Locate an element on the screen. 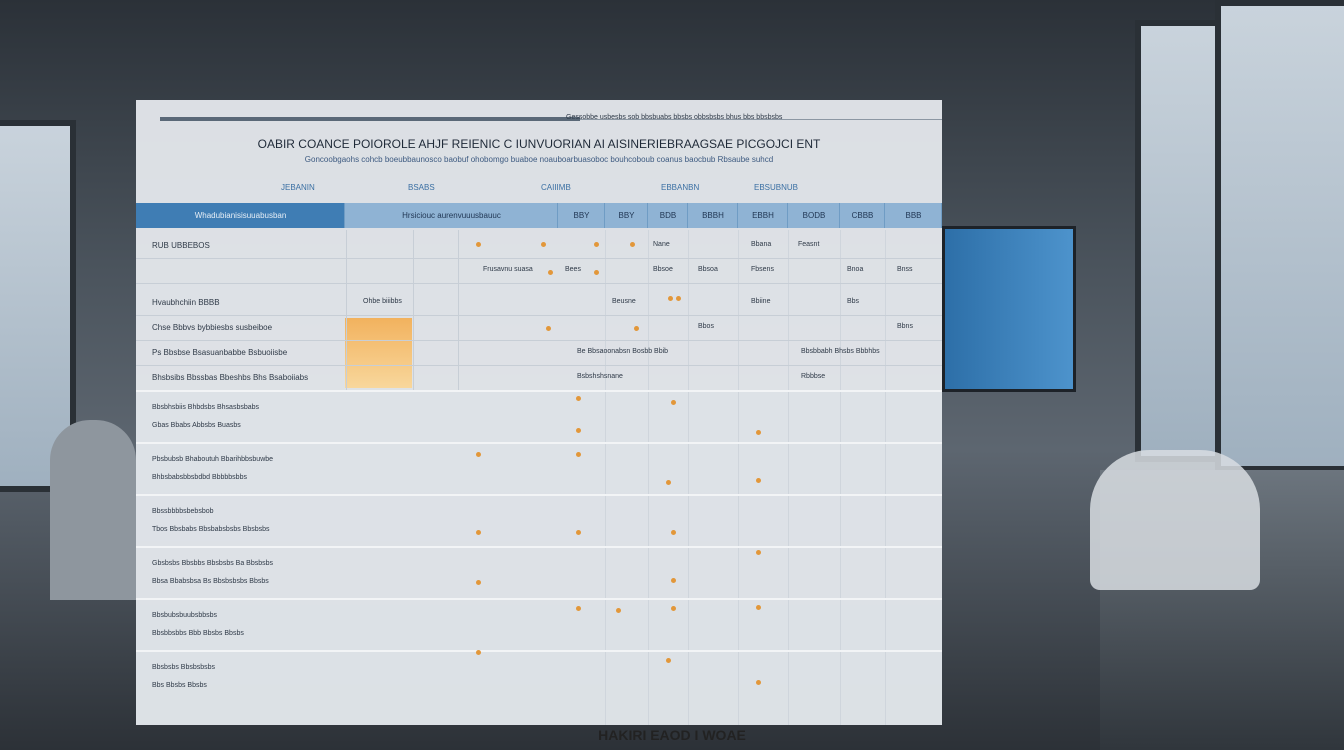 This screenshot has height=750, width=1344. cell-text: Be Bbsaoonabsn Bosbb Bbib is located at coordinates (623, 351).